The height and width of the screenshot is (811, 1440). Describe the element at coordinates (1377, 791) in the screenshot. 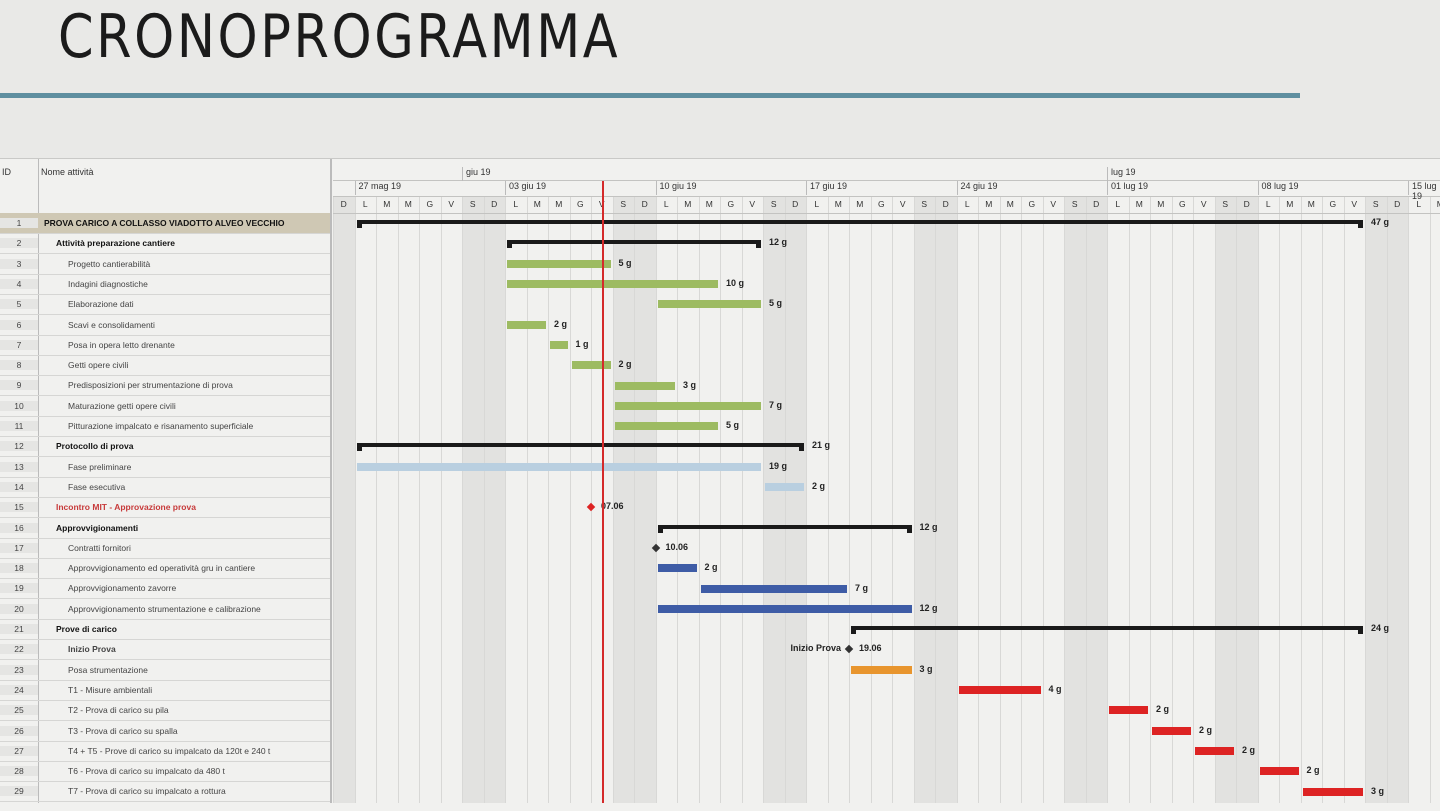

I see `duration-label: 3 g` at that location.